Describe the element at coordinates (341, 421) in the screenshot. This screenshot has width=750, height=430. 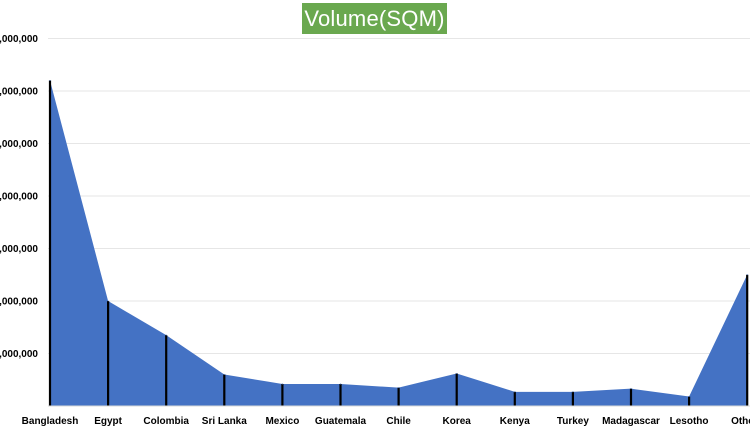
I see `x-tick-label: Guatemala` at that location.